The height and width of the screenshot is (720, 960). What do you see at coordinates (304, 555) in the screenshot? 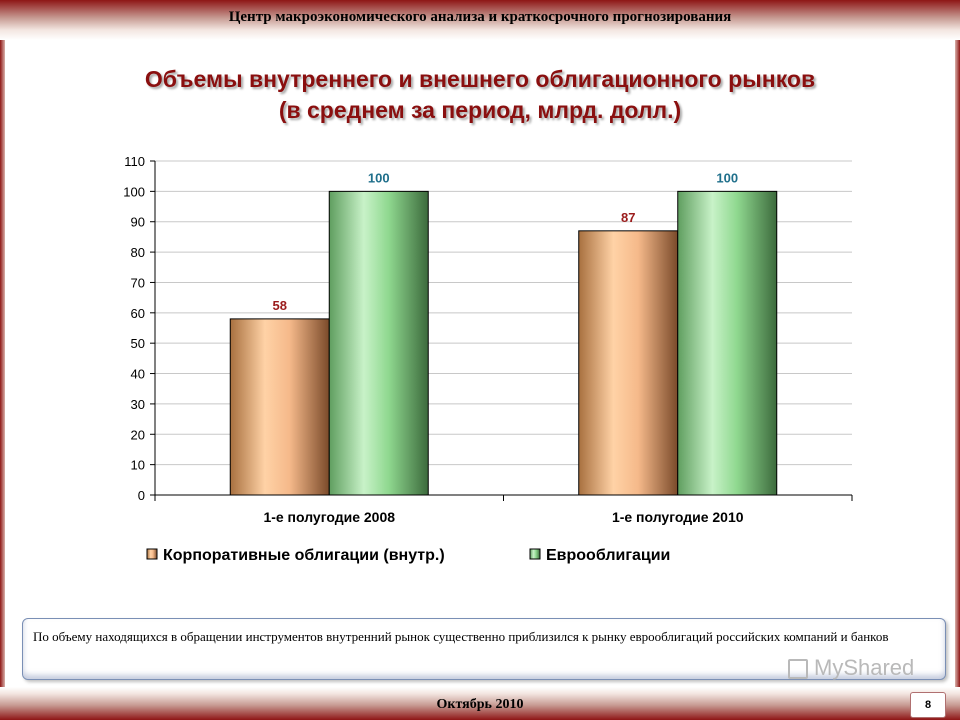
I see `legend-label: Корпоративные облигации (внутр.)` at bounding box center [304, 555].